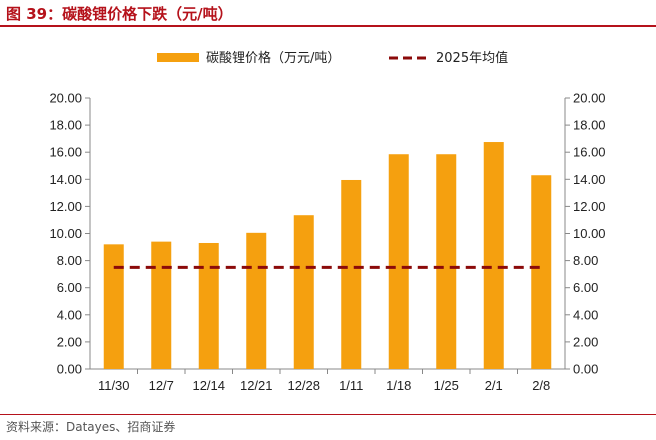 The image size is (656, 440). What do you see at coordinates (65, 233) in the screenshot?
I see `y-tick-label-left: 10.00` at bounding box center [65, 233].